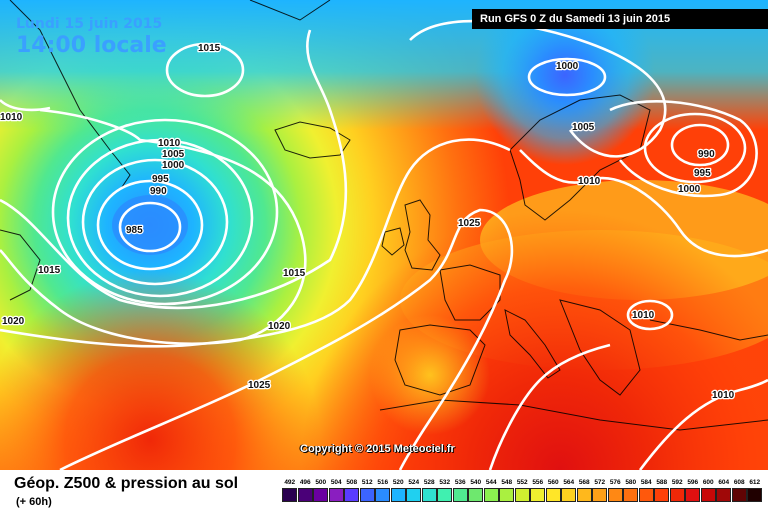  What do you see at coordinates (573, 415) in the screenshot?
I see `north-africa-coast` at bounding box center [573, 415].